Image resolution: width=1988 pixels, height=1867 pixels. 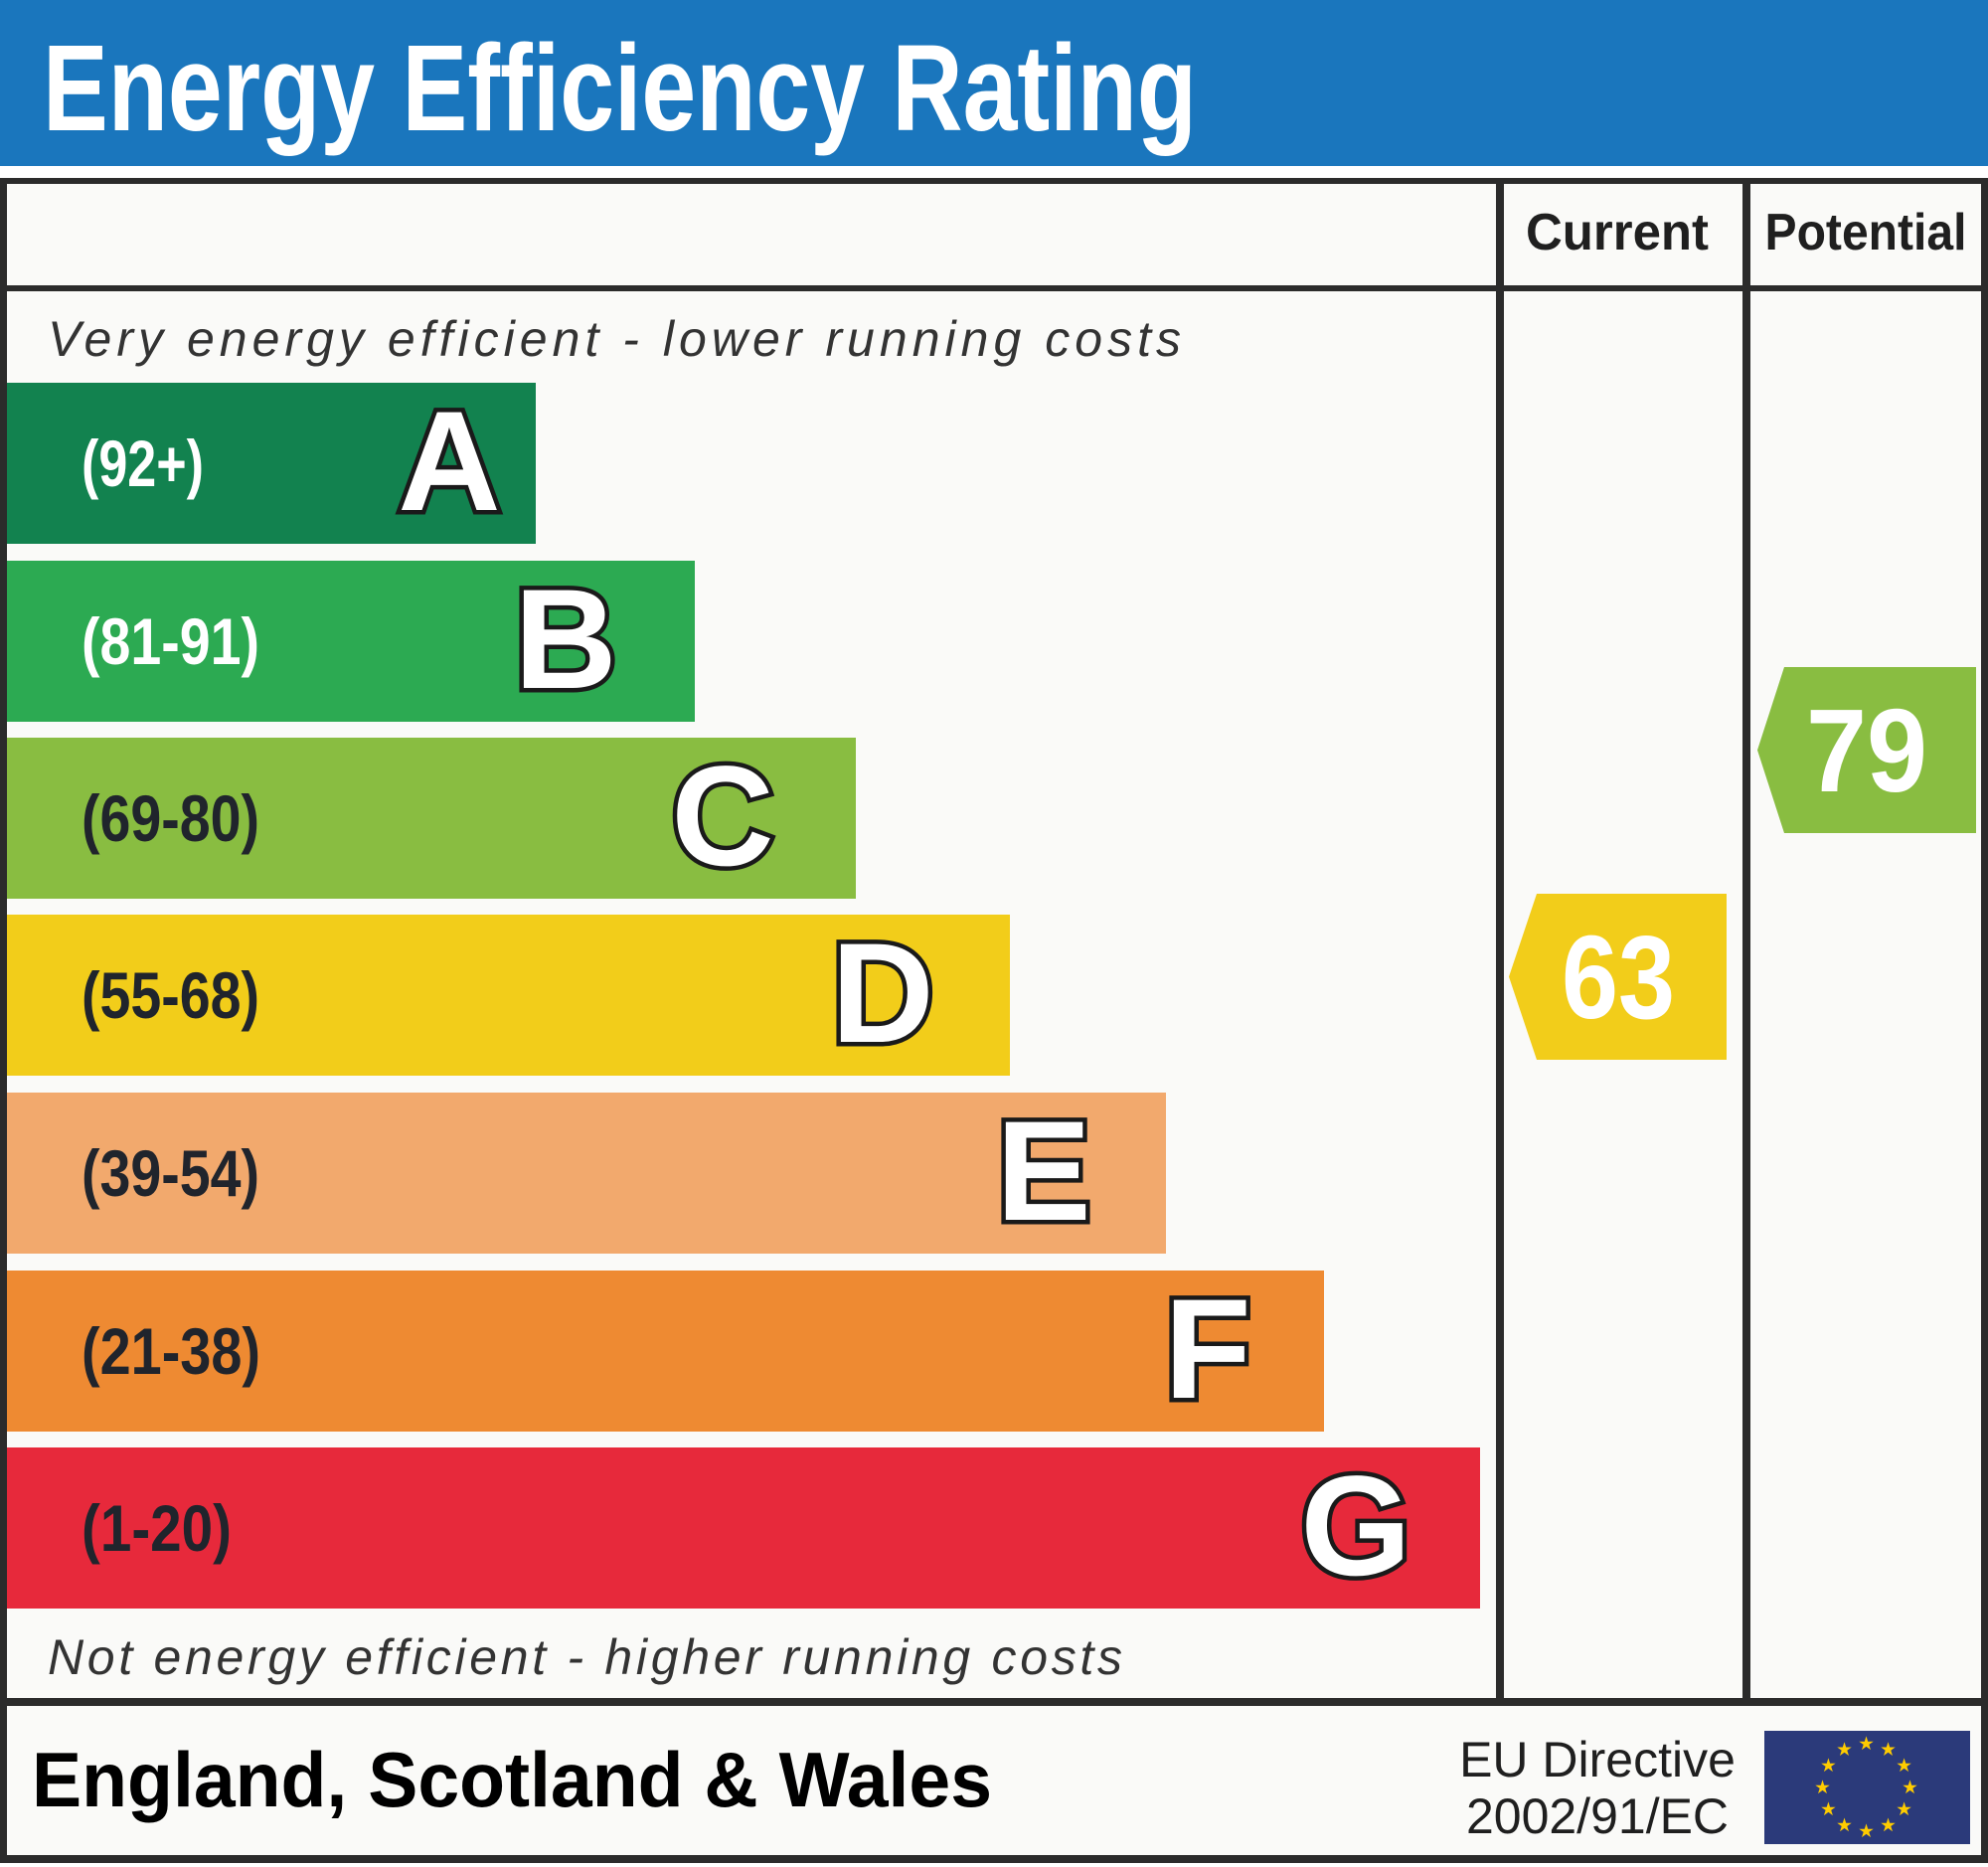 What do you see at coordinates (1866, 232) in the screenshot?
I see `svg-text: Potential` at bounding box center [1866, 232].